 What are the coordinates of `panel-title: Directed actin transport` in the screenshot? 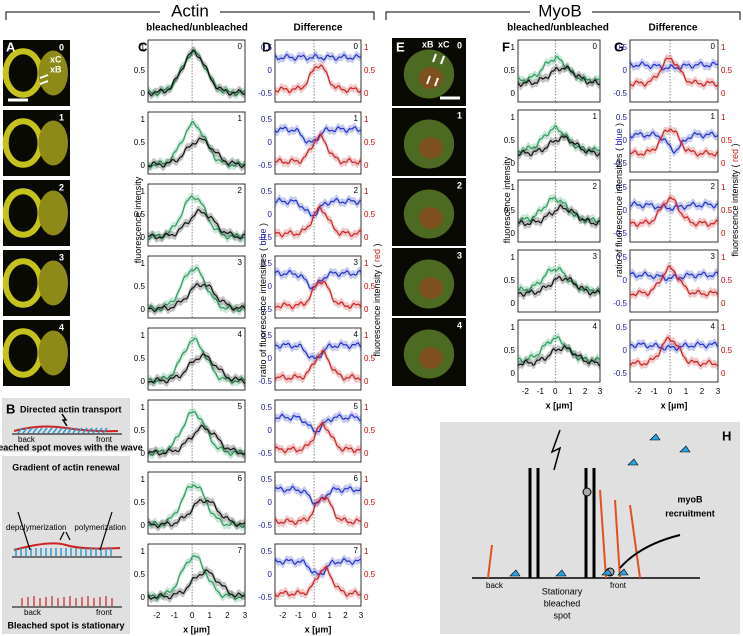 It's located at (71, 409).